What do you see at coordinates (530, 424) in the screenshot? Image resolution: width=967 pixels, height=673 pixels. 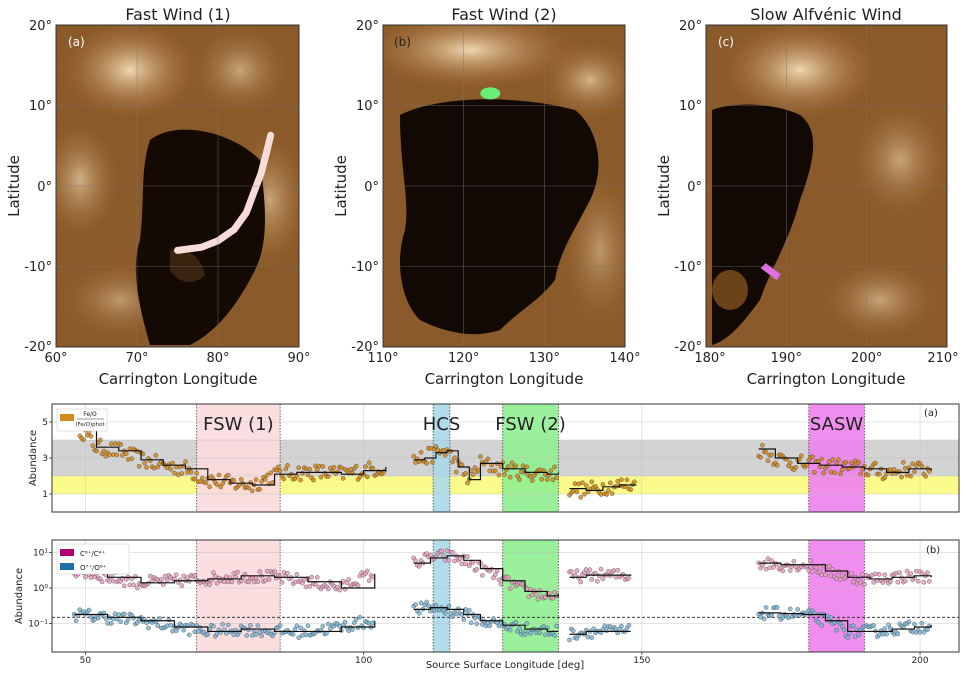 I see `region-label-2: FSW (2)` at bounding box center [530, 424].